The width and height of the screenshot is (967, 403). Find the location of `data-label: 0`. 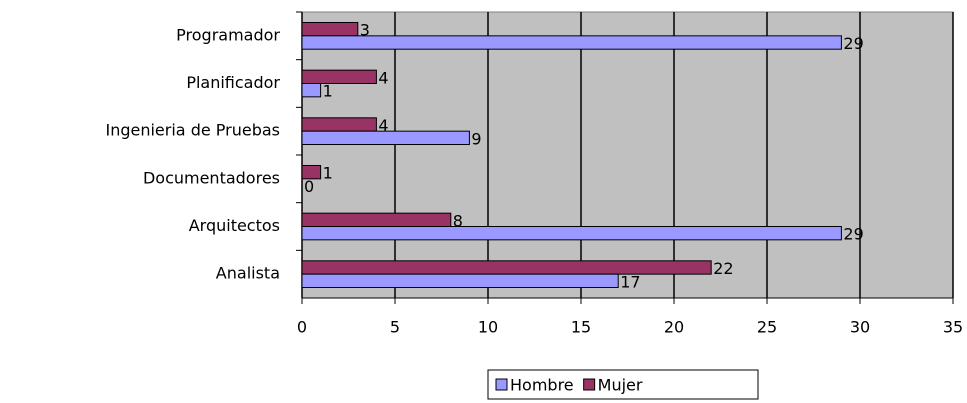

data-label: 0 is located at coordinates (309, 186).